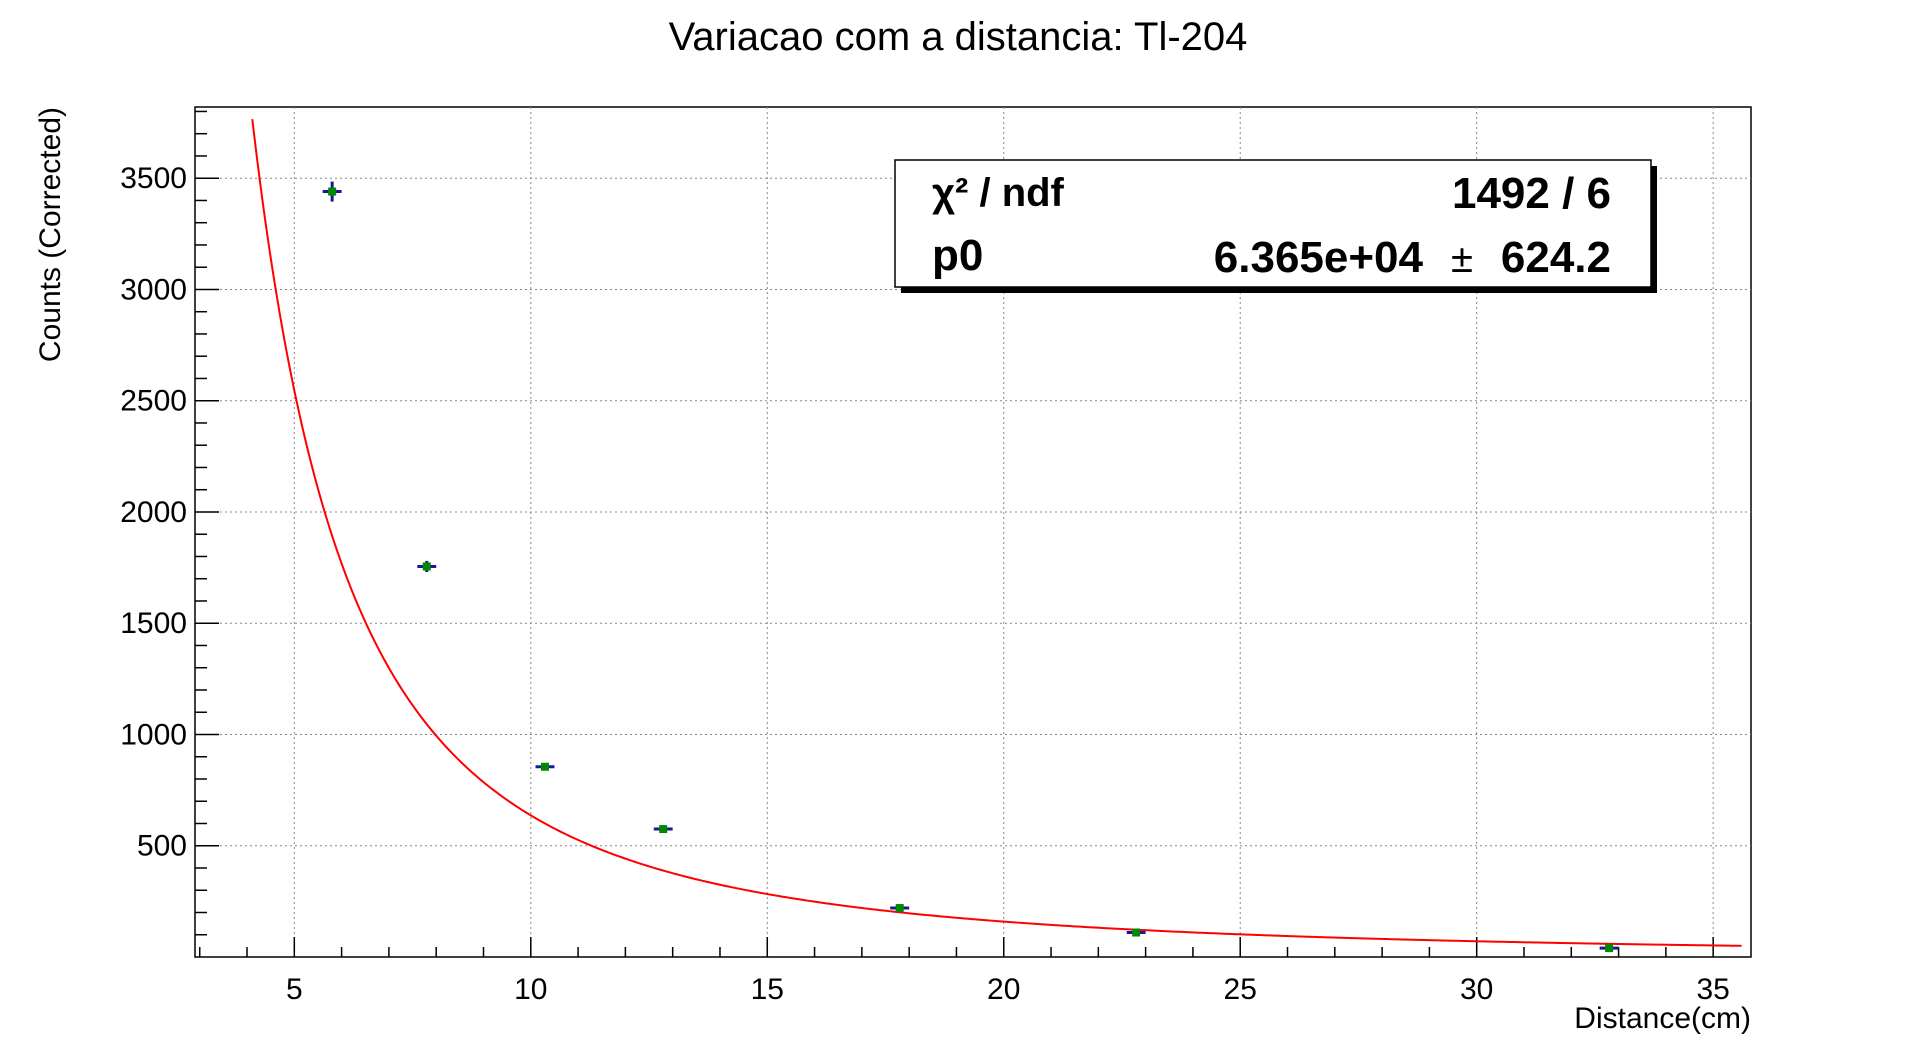 Image resolution: width=1916 pixels, height=1052 pixels. Describe the element at coordinates (153, 512) in the screenshot. I see `y-tick-label: 2000` at that location.